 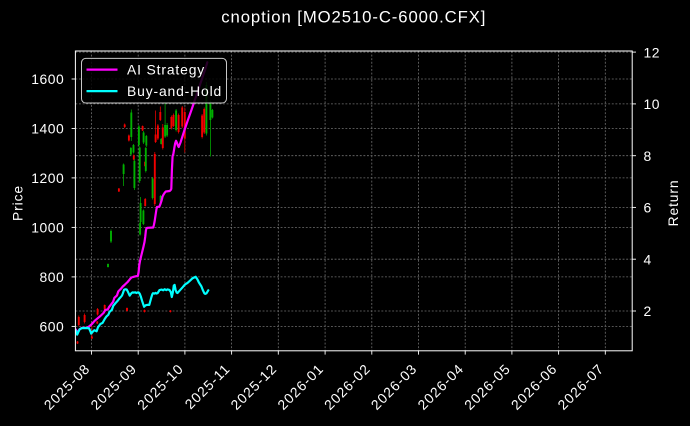 What do you see at coordinates (353, 16) in the screenshot?
I see `svg-text: cnoption [MO2510-C-6000.CFX]` at bounding box center [353, 16].